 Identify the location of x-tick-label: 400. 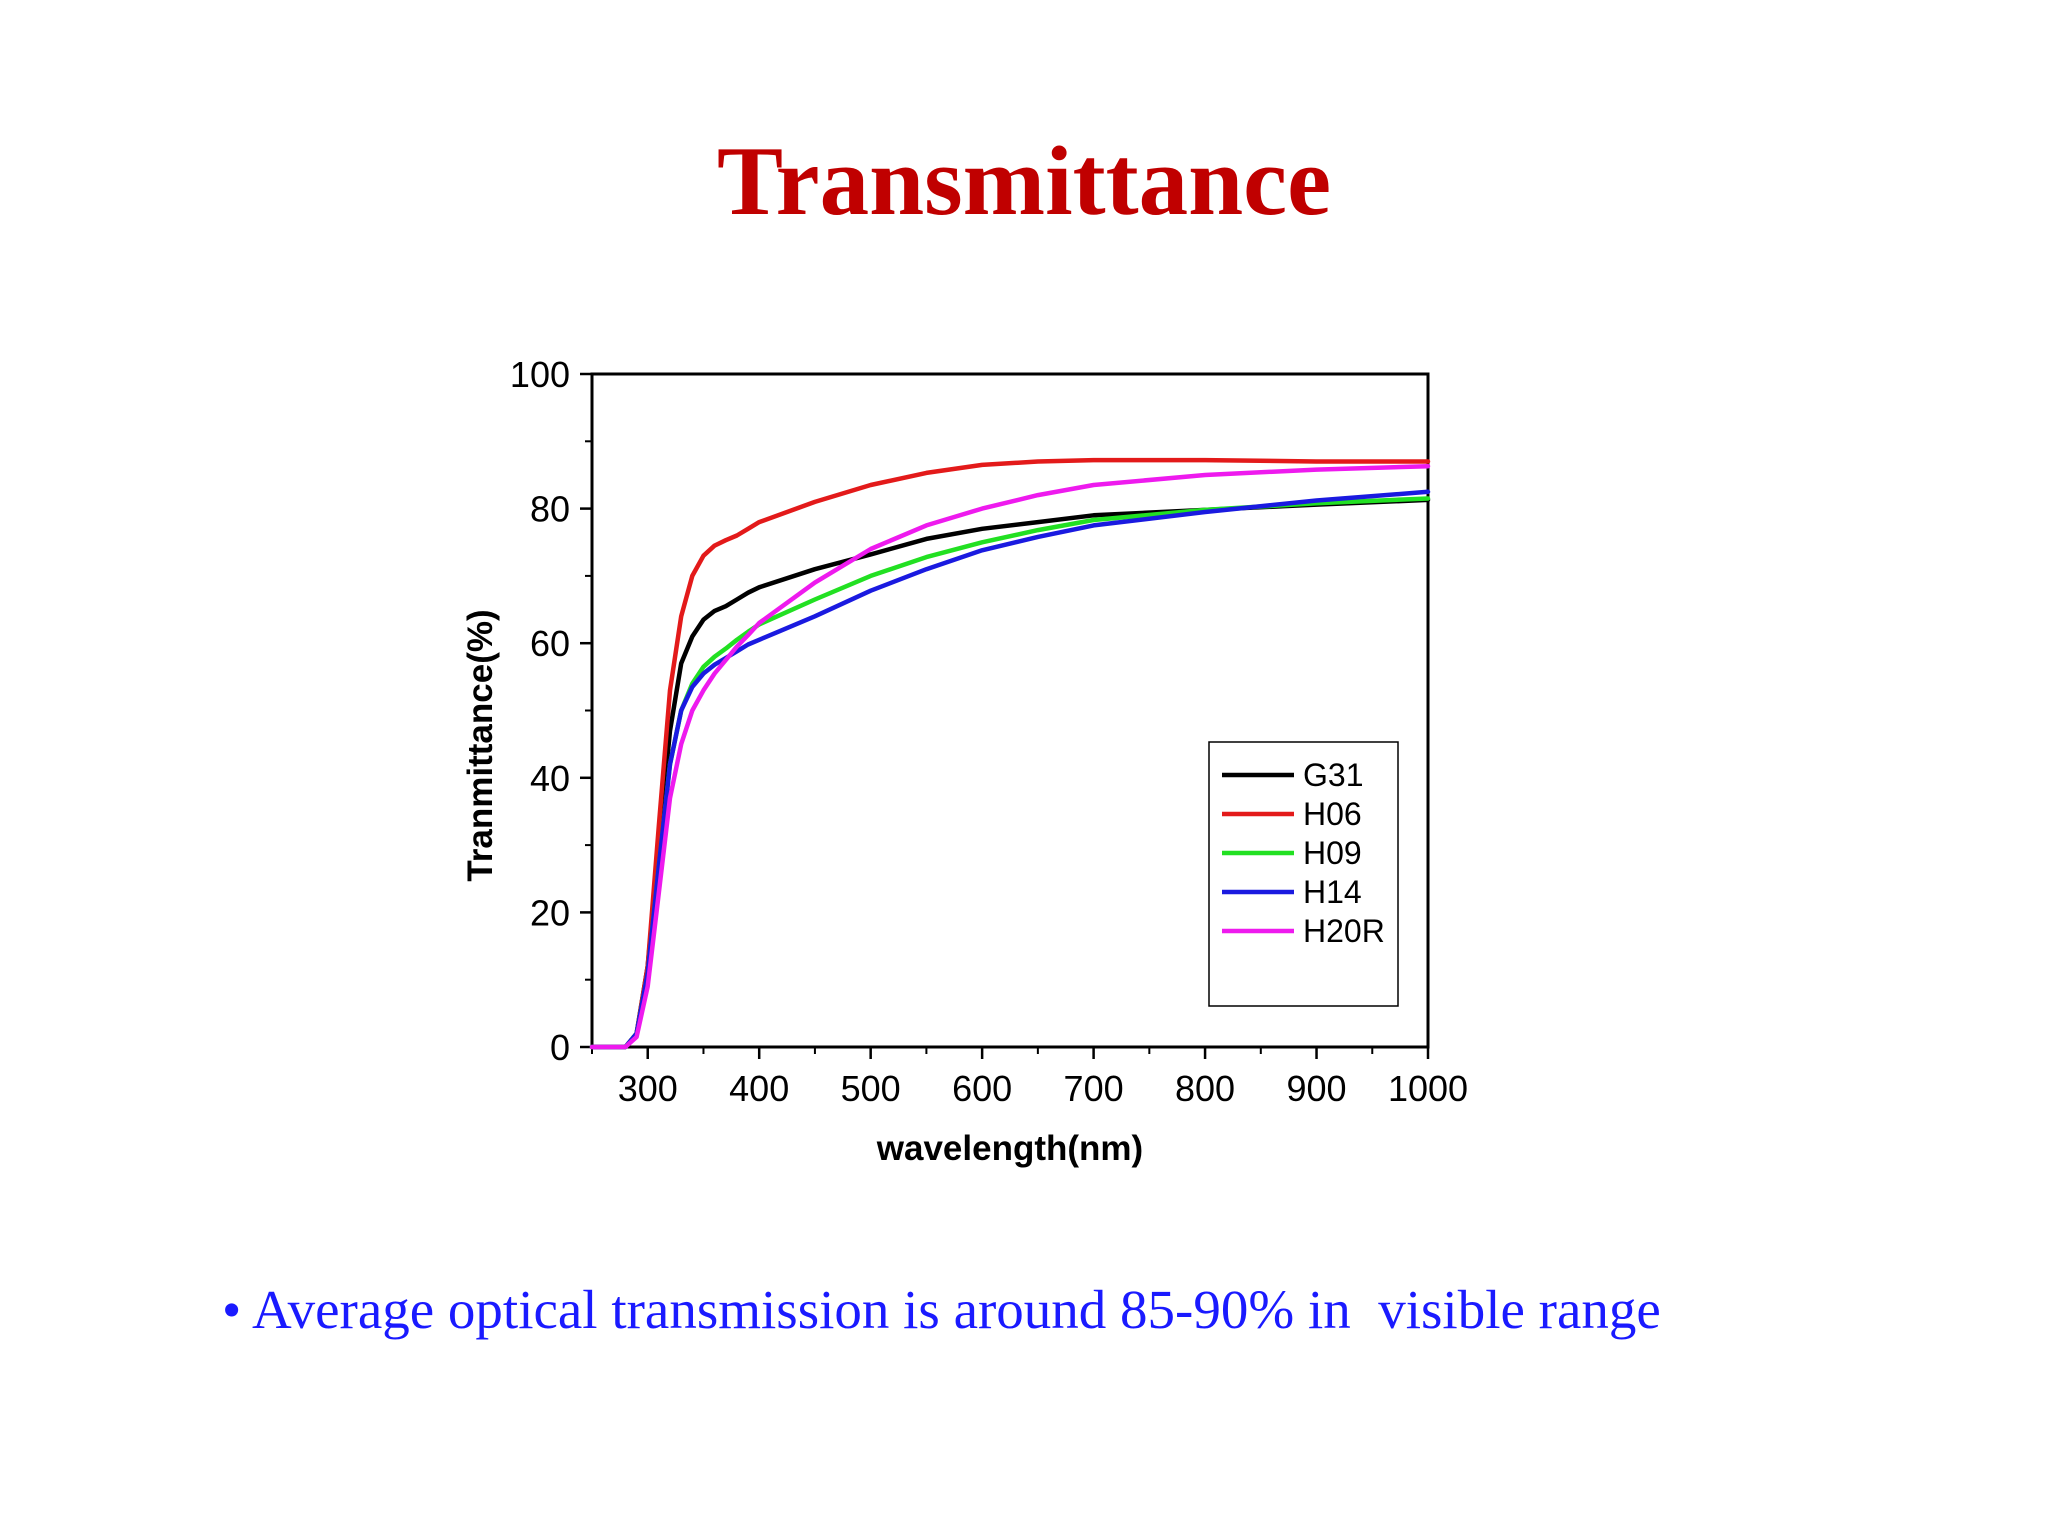
(759, 1088).